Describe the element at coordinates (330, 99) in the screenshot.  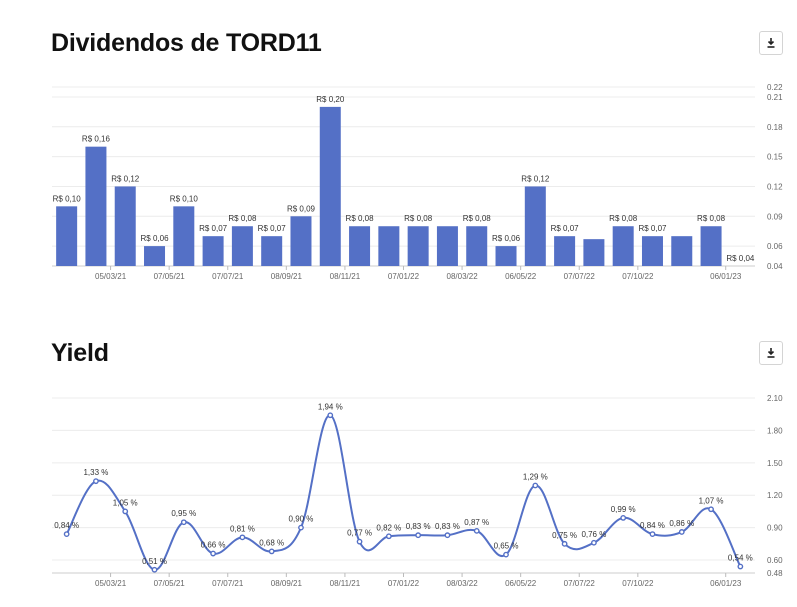
I see `bar-value-label: R$ 0,20` at that location.